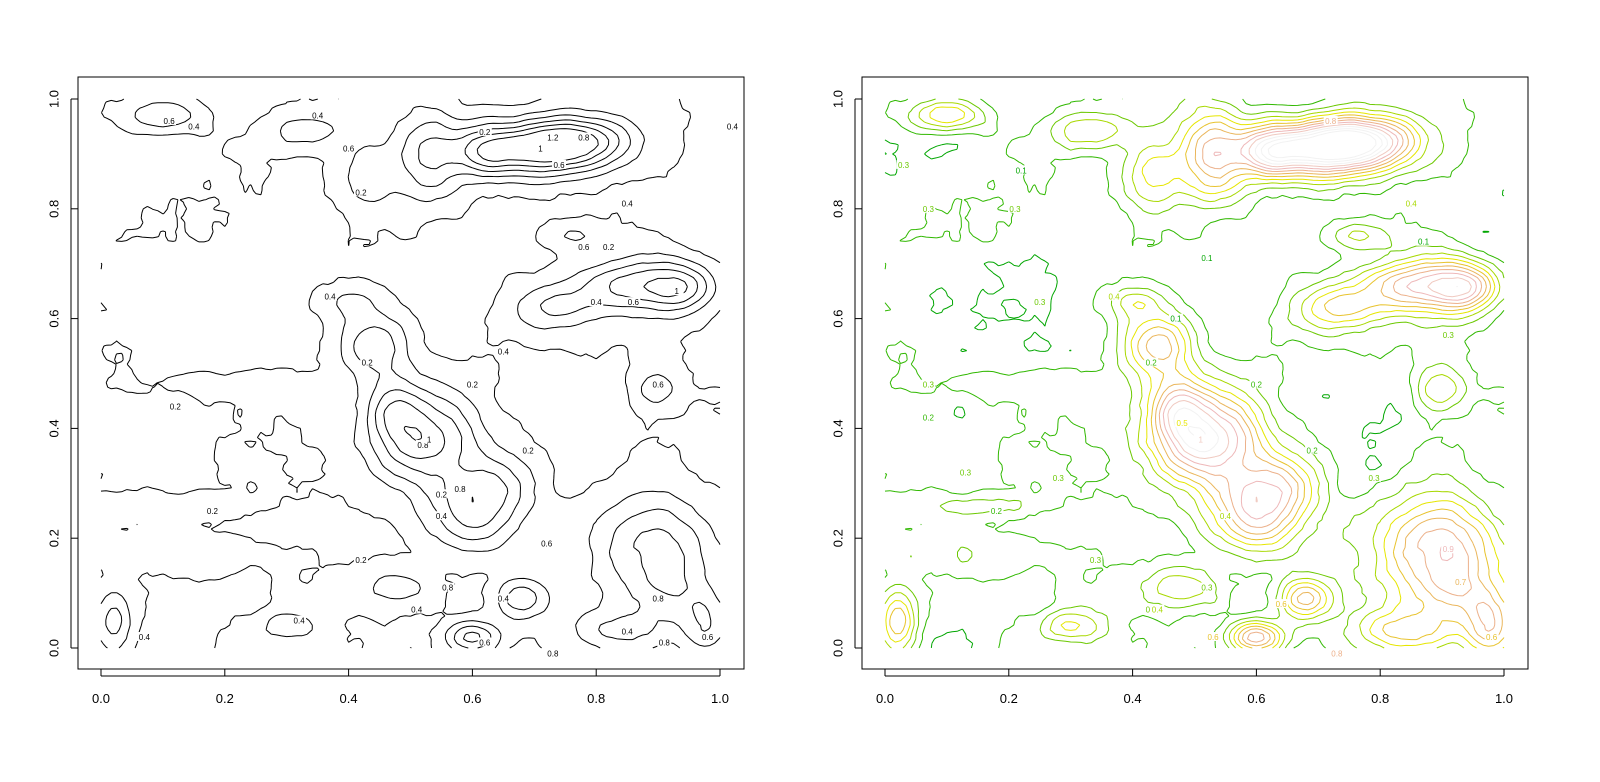 The image size is (1600, 782). I want to click on y-tick-label: 0.6, so click(838, 319).